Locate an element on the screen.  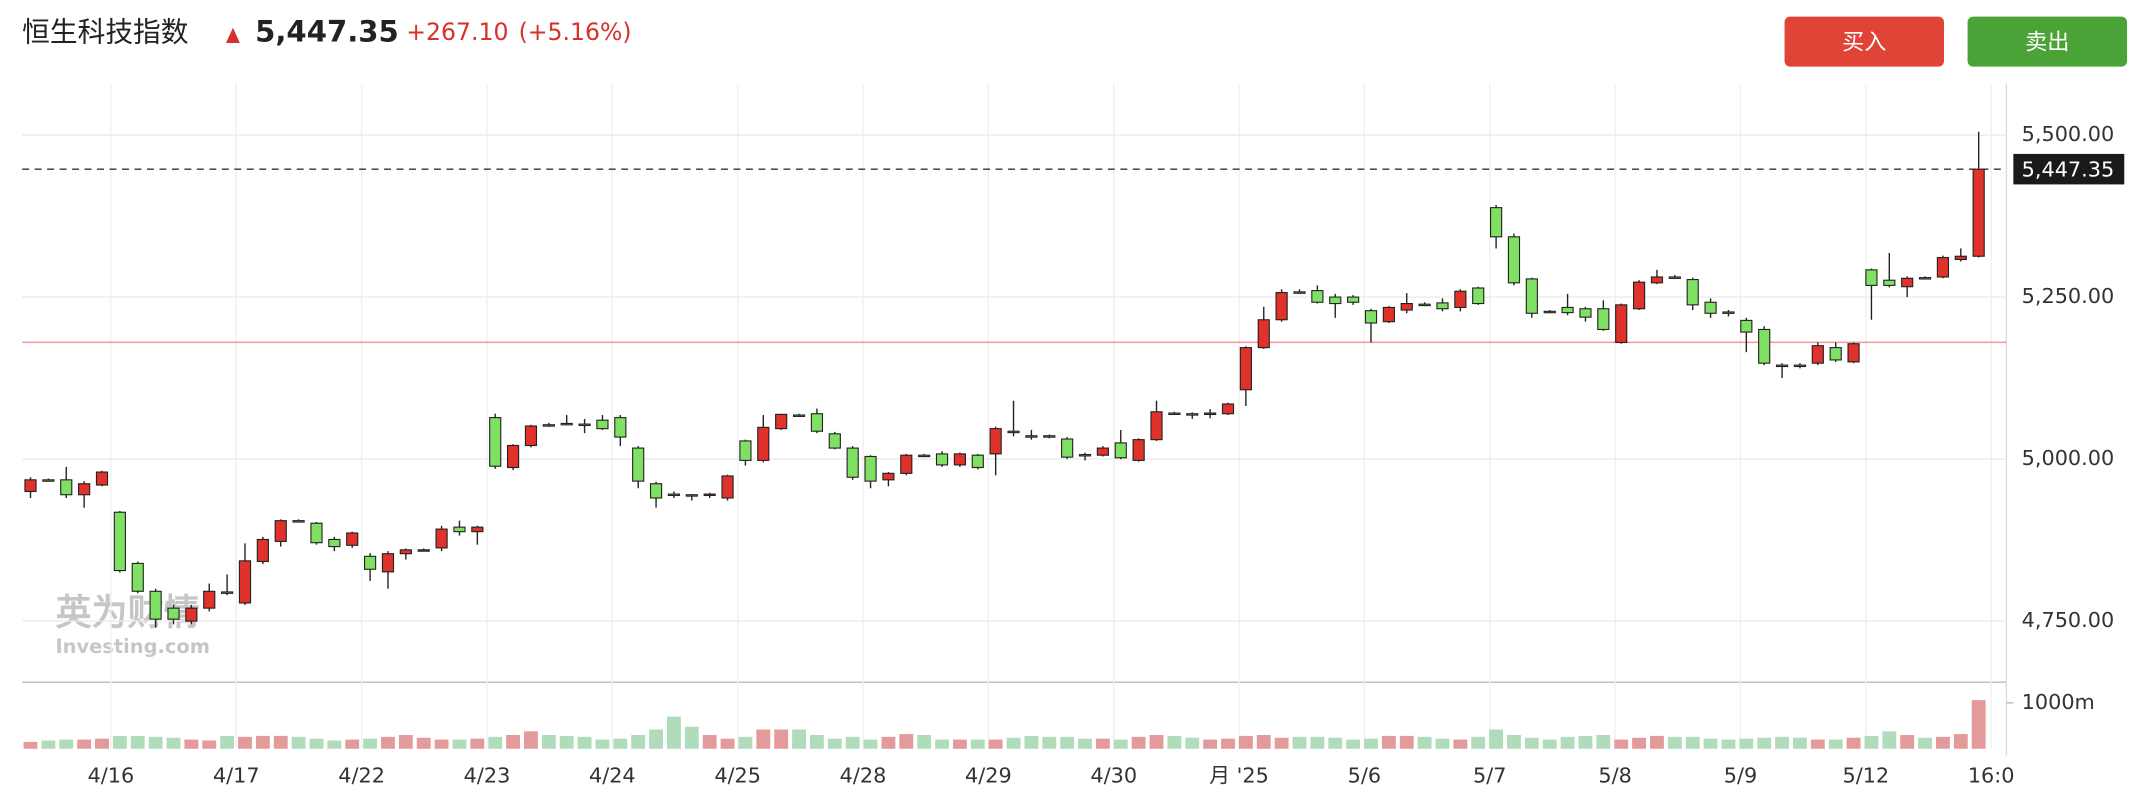
change-pct: (+5.16%) is located at coordinates (575, 32).